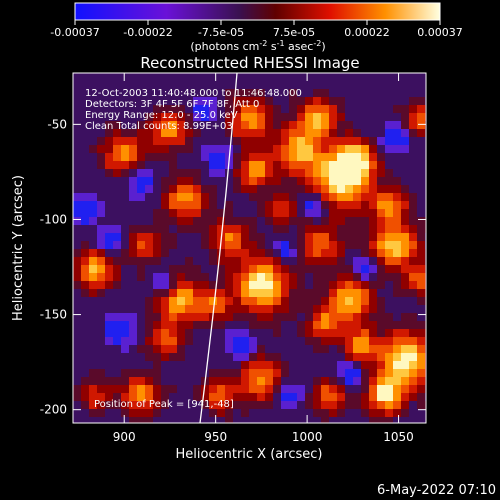  I want to click on y-tick-label: -150, so click(53, 315).